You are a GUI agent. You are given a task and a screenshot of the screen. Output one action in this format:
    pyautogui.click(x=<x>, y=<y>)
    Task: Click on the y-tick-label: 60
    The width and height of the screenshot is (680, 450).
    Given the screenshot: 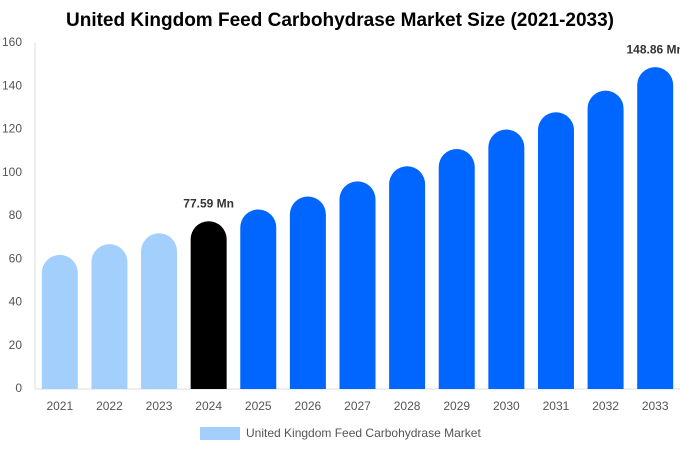 What is the action you would take?
    pyautogui.click(x=16, y=258)
    